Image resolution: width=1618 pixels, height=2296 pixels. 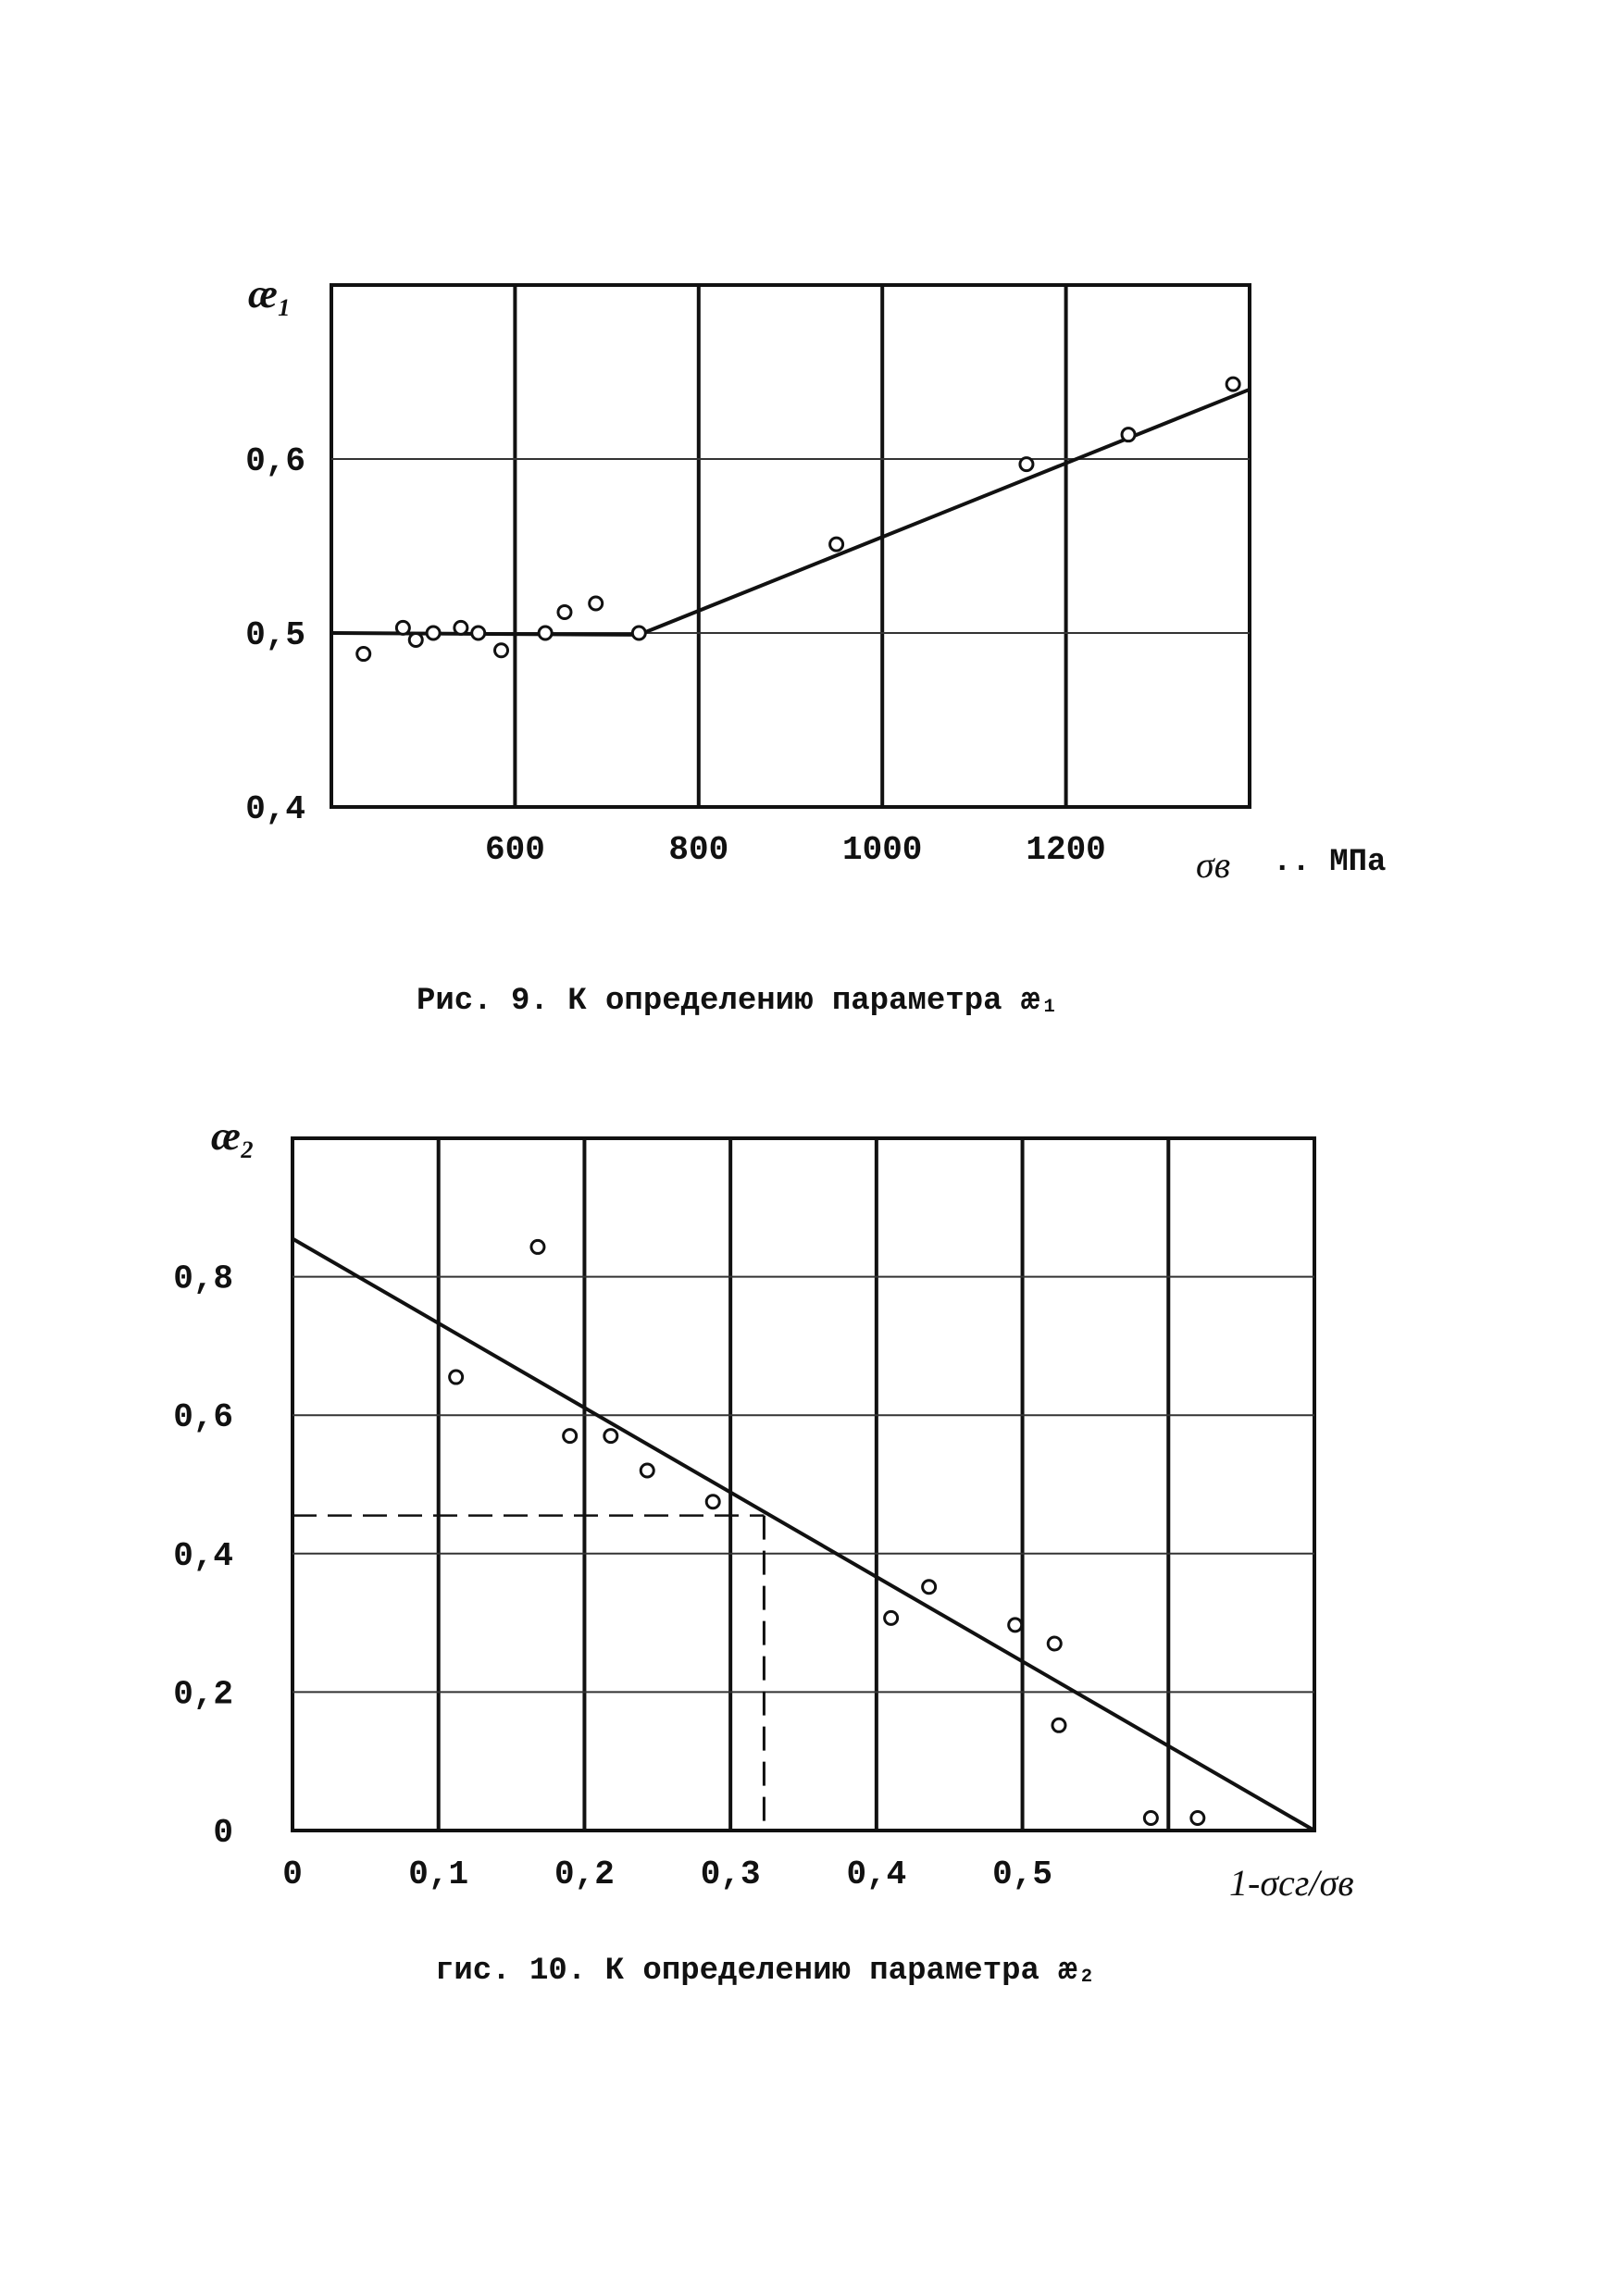 What do you see at coordinates (790, 512) in the screenshot?
I see `fit-line` at bounding box center [790, 512].